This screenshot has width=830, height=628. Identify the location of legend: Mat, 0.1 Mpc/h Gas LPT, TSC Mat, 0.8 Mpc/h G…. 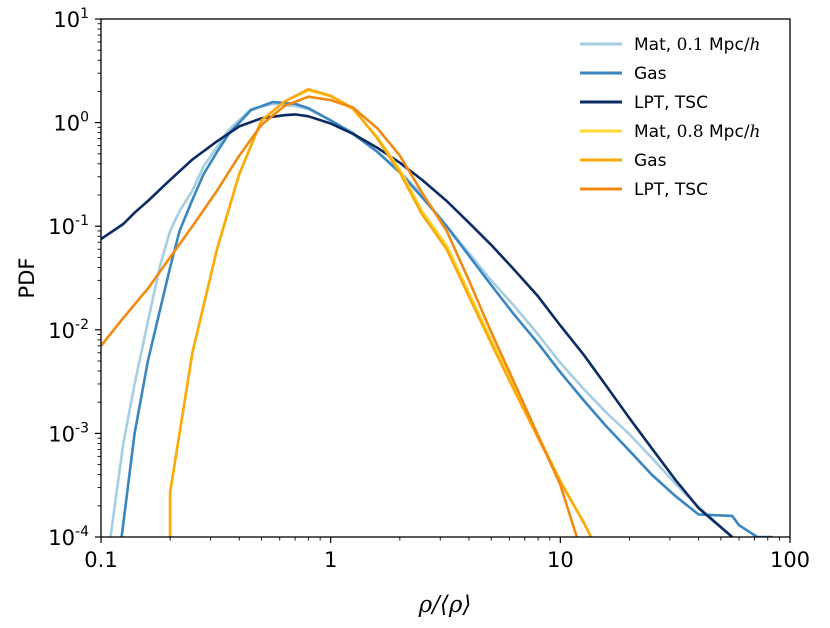
(670, 117).